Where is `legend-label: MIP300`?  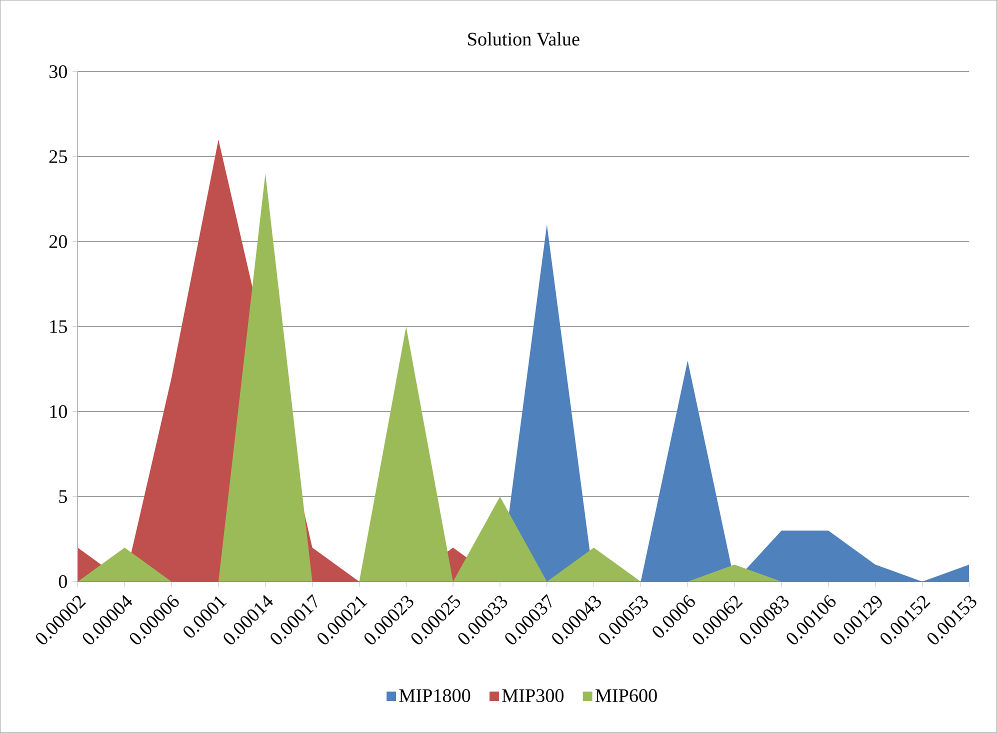 legend-label: MIP300 is located at coordinates (533, 695).